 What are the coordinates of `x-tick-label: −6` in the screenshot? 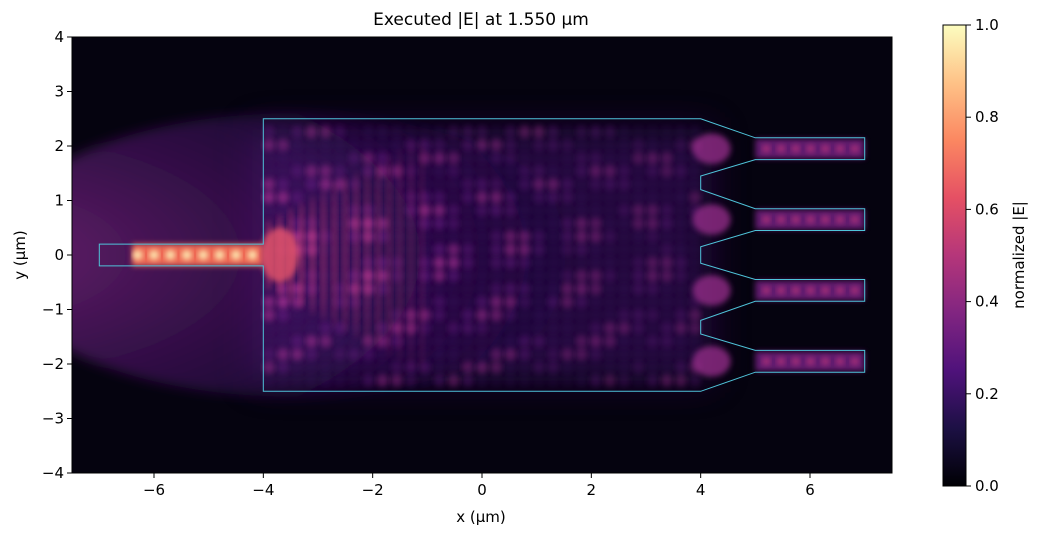 It's located at (154, 490).